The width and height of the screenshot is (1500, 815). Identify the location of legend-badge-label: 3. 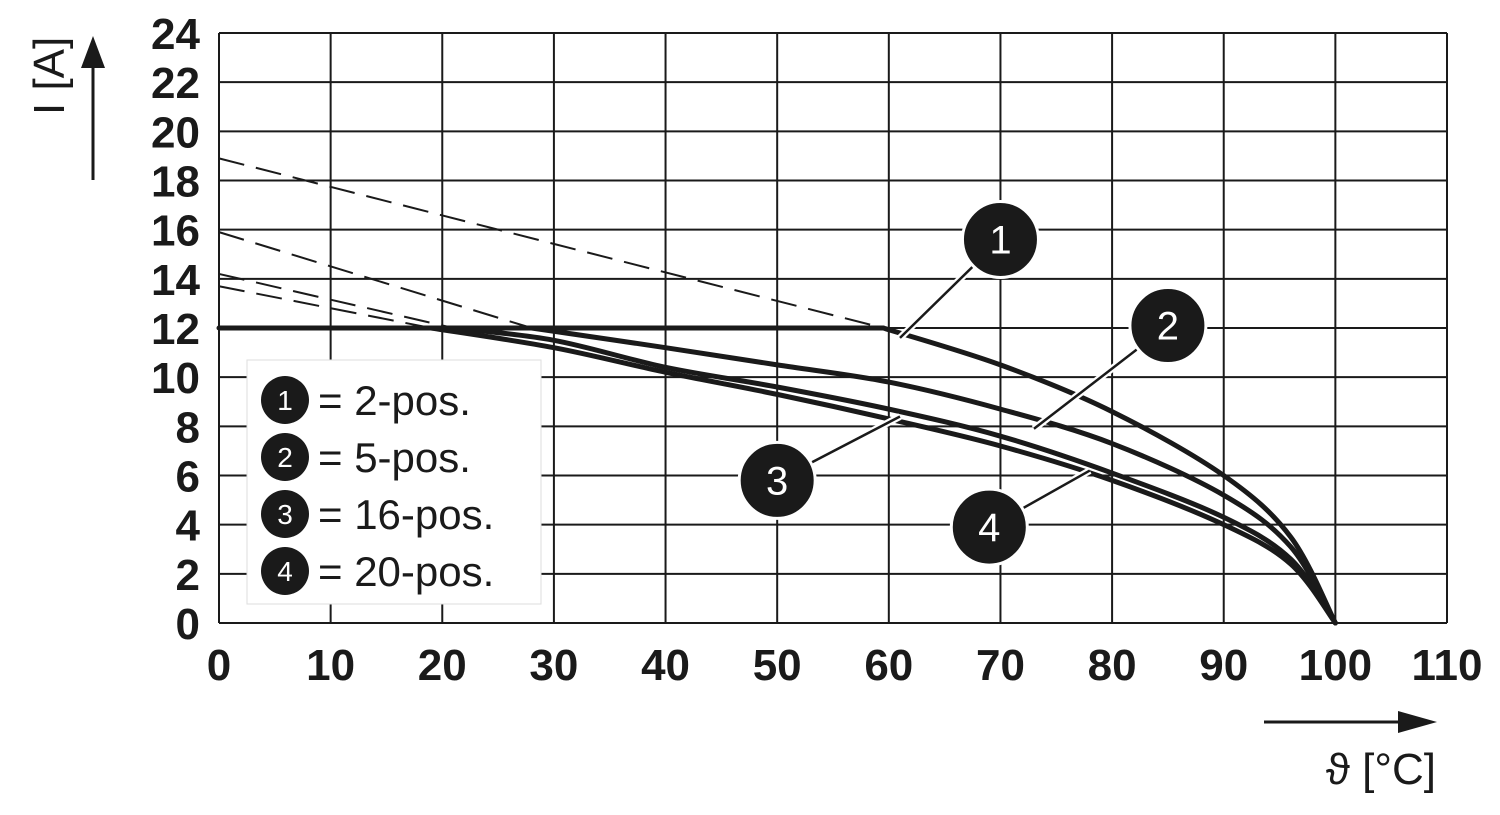
(285, 514).